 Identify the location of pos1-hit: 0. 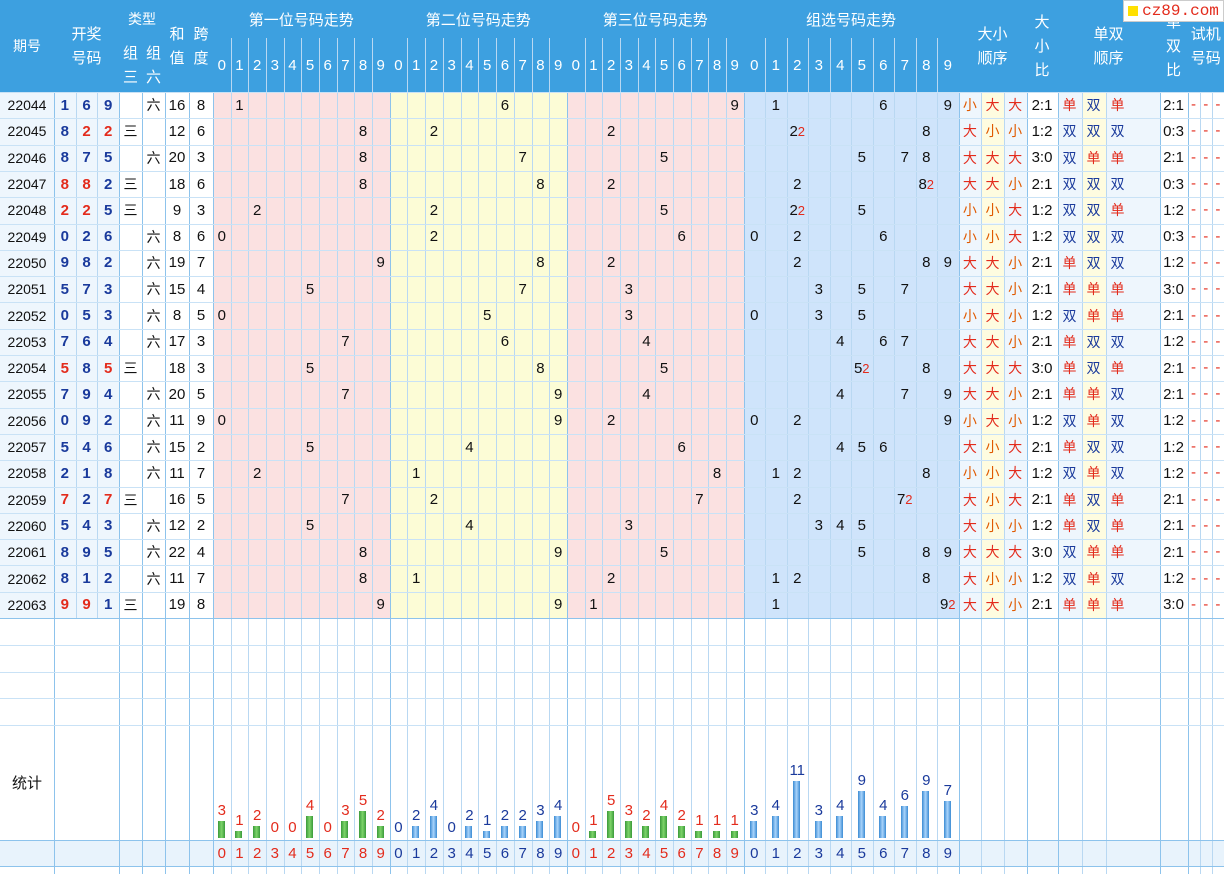
(221, 421).